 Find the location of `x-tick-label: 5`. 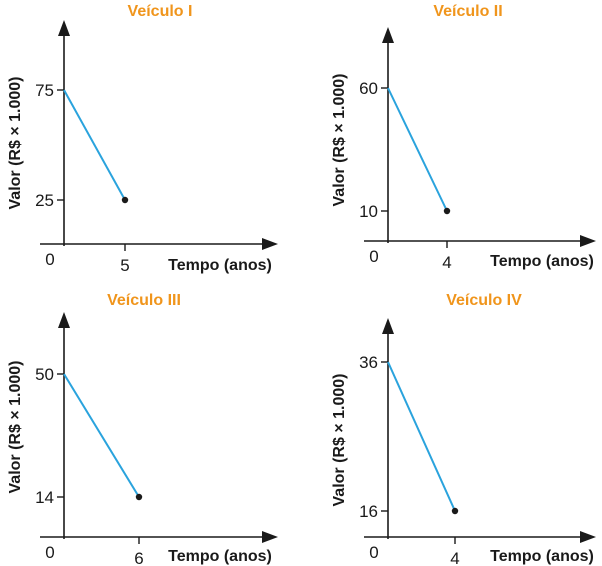

x-tick-label: 5 is located at coordinates (124, 265).